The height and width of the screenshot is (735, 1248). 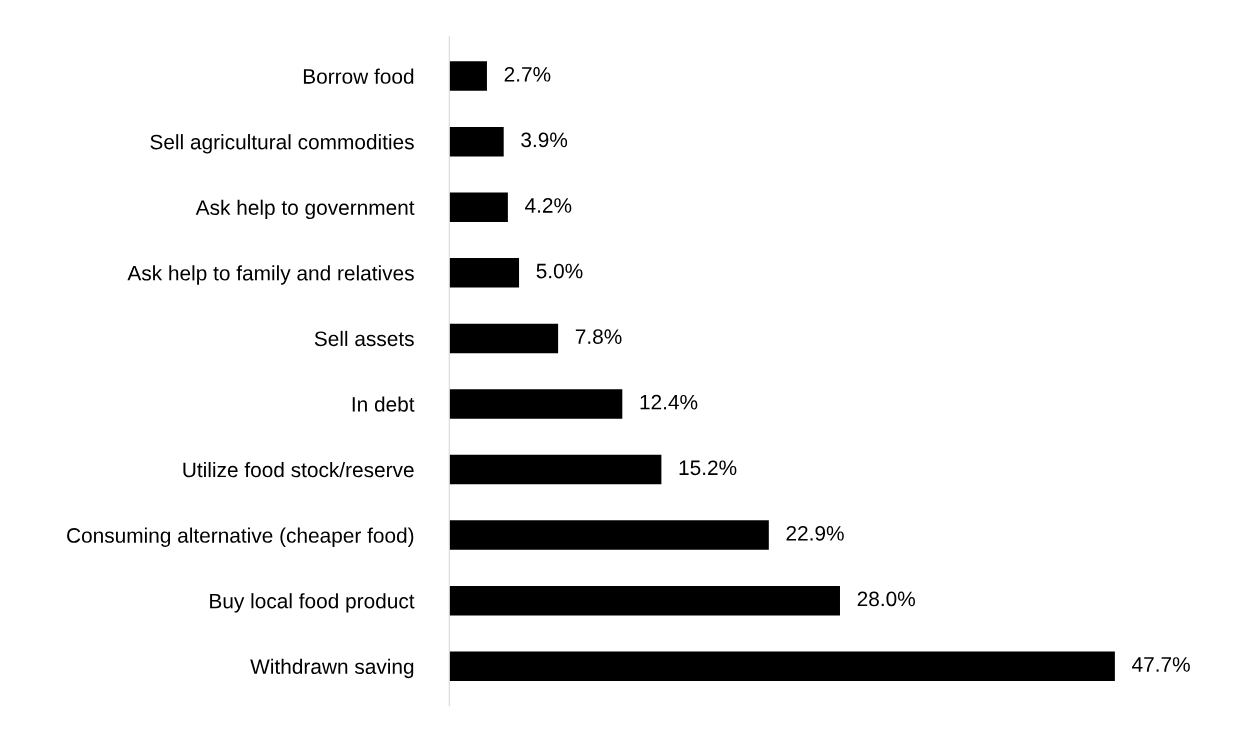 I want to click on y-tick-label: Ask help to family and relatives, so click(x=270, y=275).